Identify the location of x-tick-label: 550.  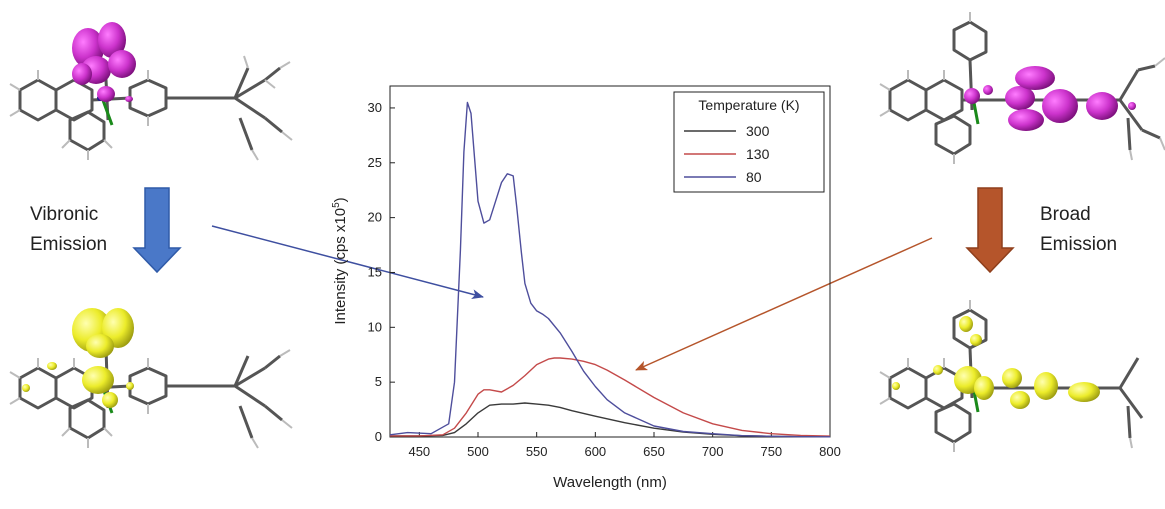
(537, 451).